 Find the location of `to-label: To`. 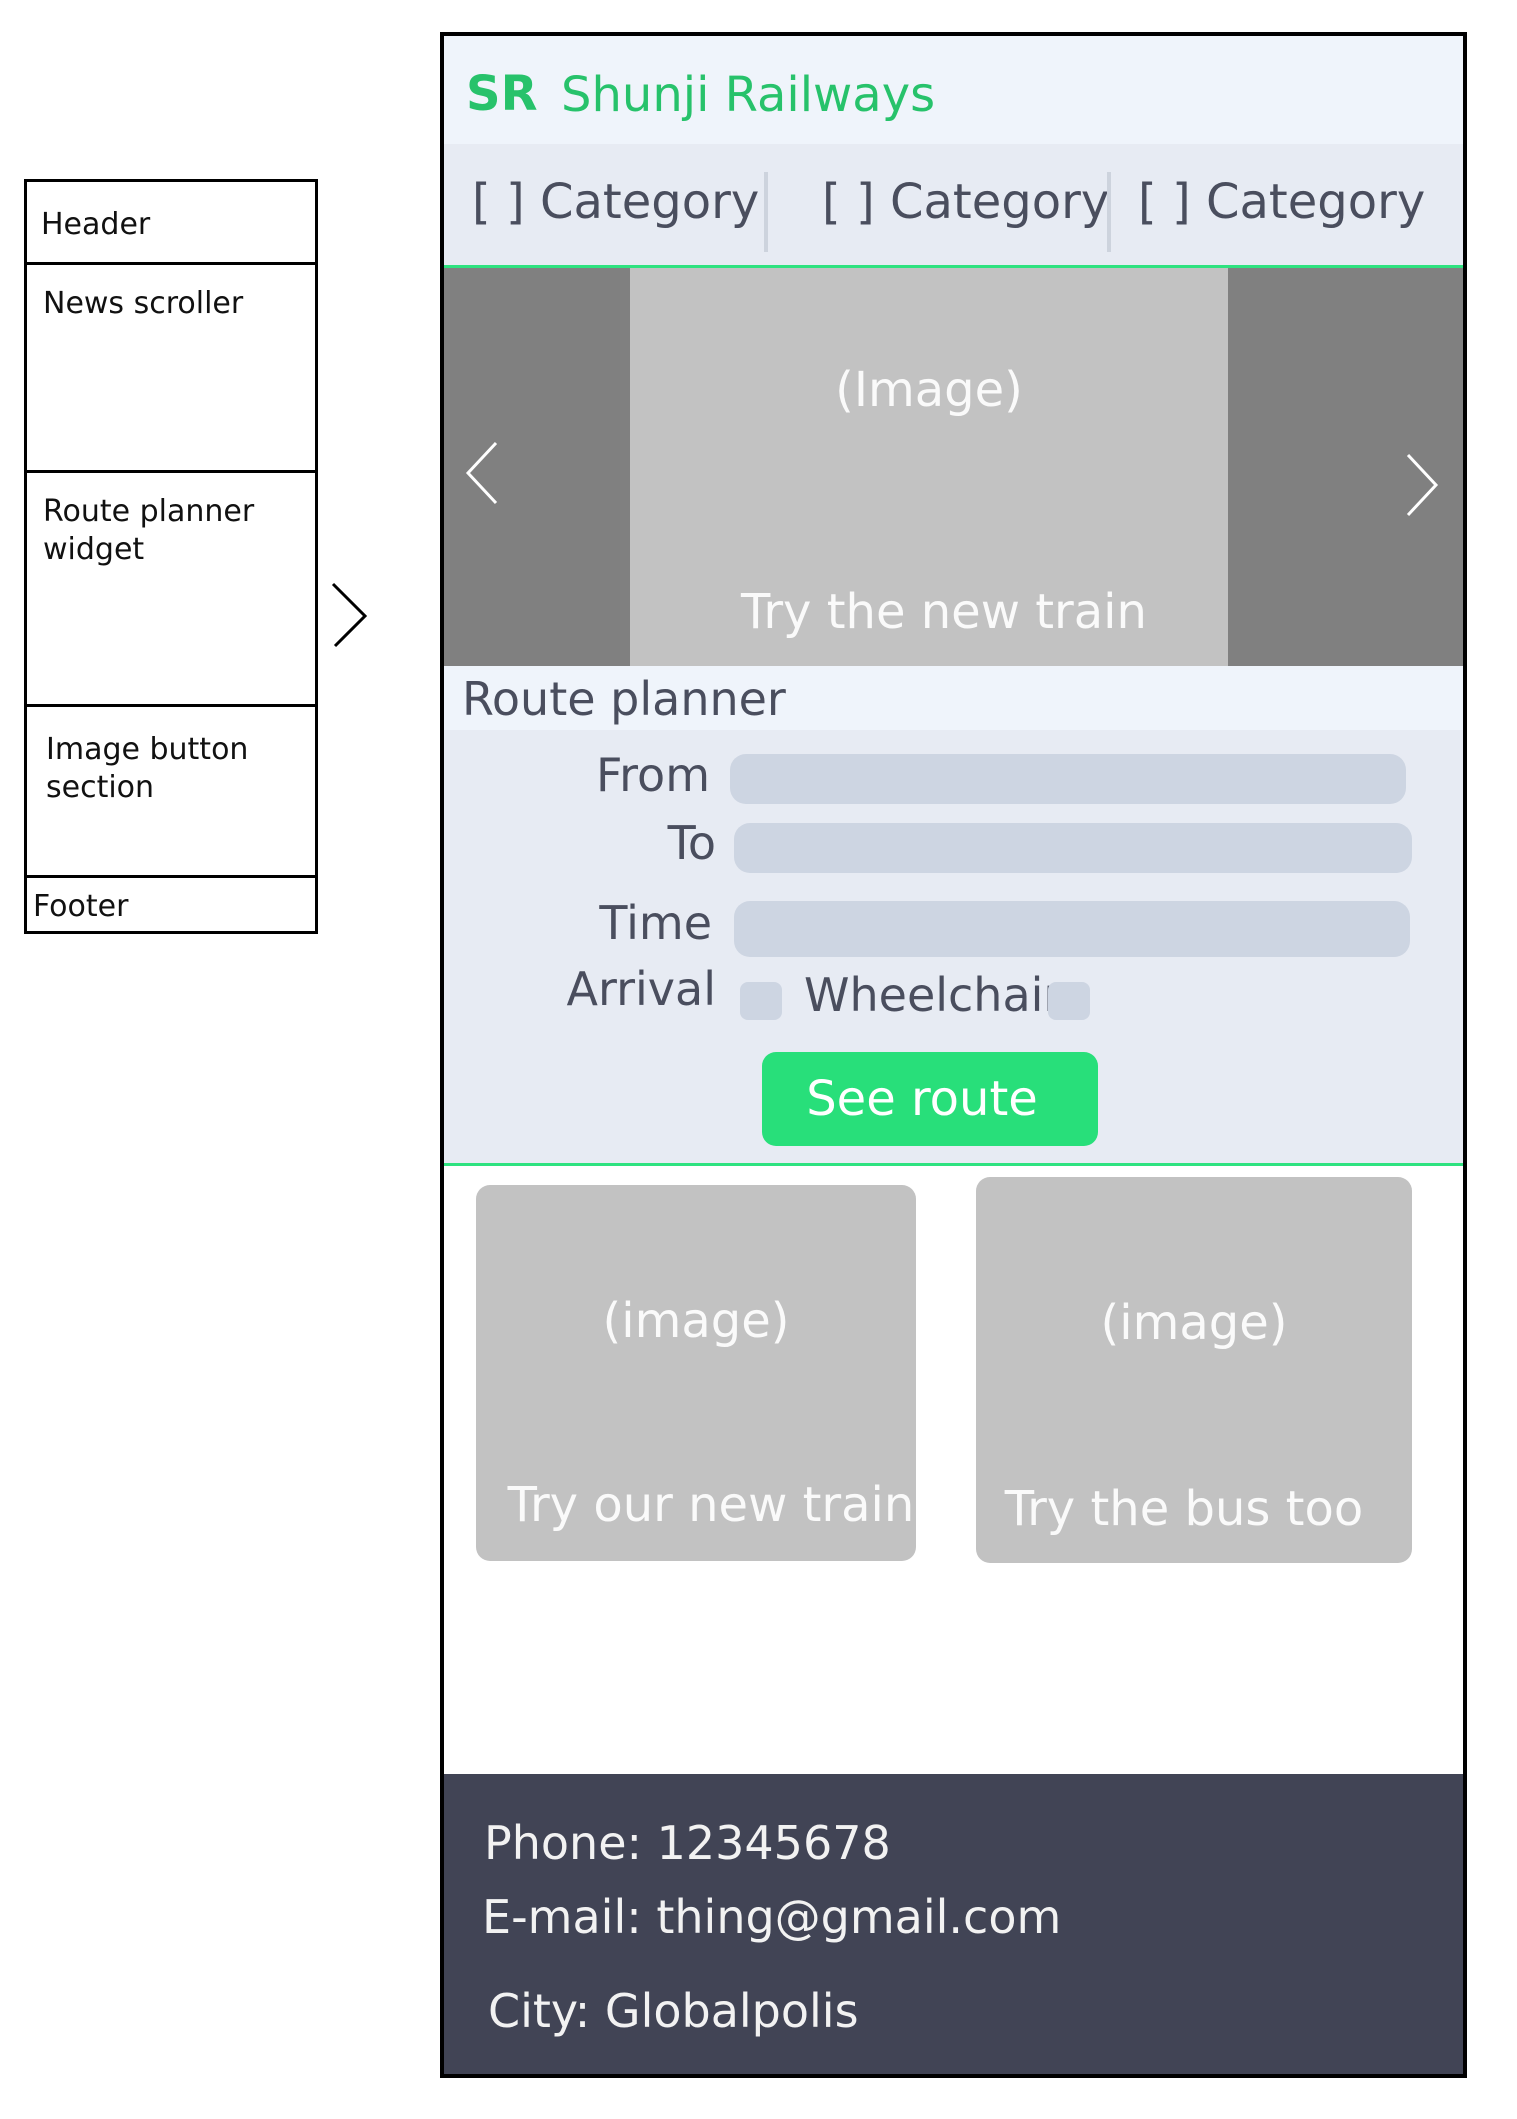

to-label: To is located at coordinates (691, 843).